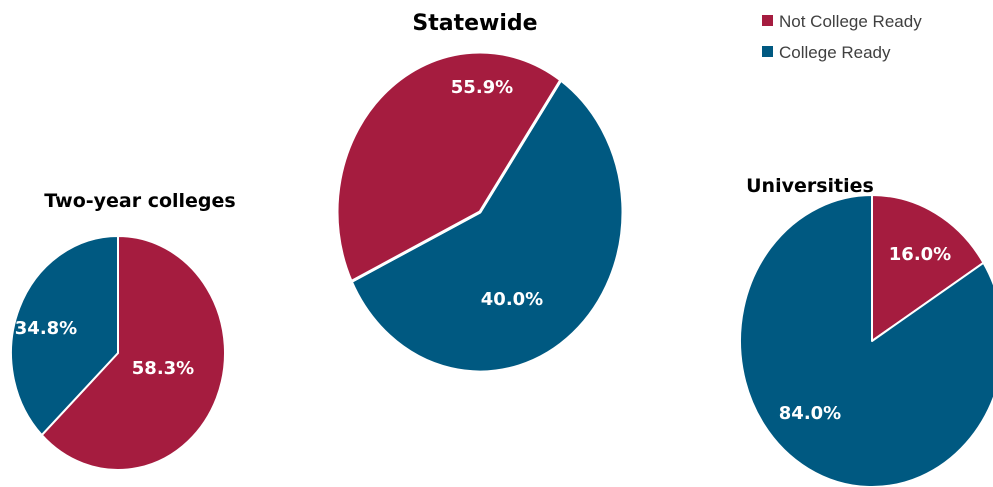 This screenshot has width=993, height=487. What do you see at coordinates (46, 328) in the screenshot?
I see `slice-label-two-year-colleges-college-ready: 34.8%` at bounding box center [46, 328].